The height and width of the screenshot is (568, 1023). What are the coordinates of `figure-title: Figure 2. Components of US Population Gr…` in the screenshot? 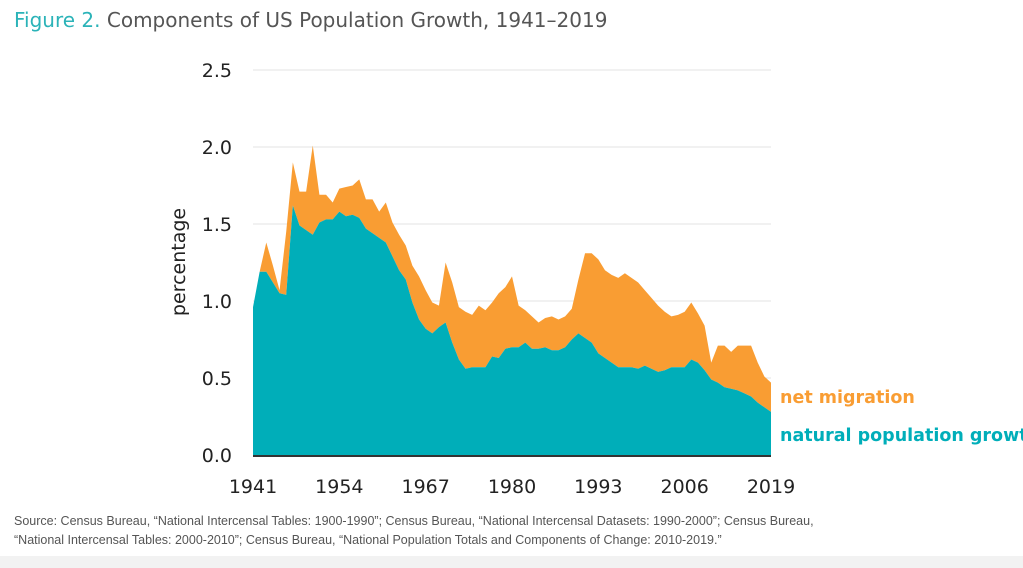 It's located at (310, 20).